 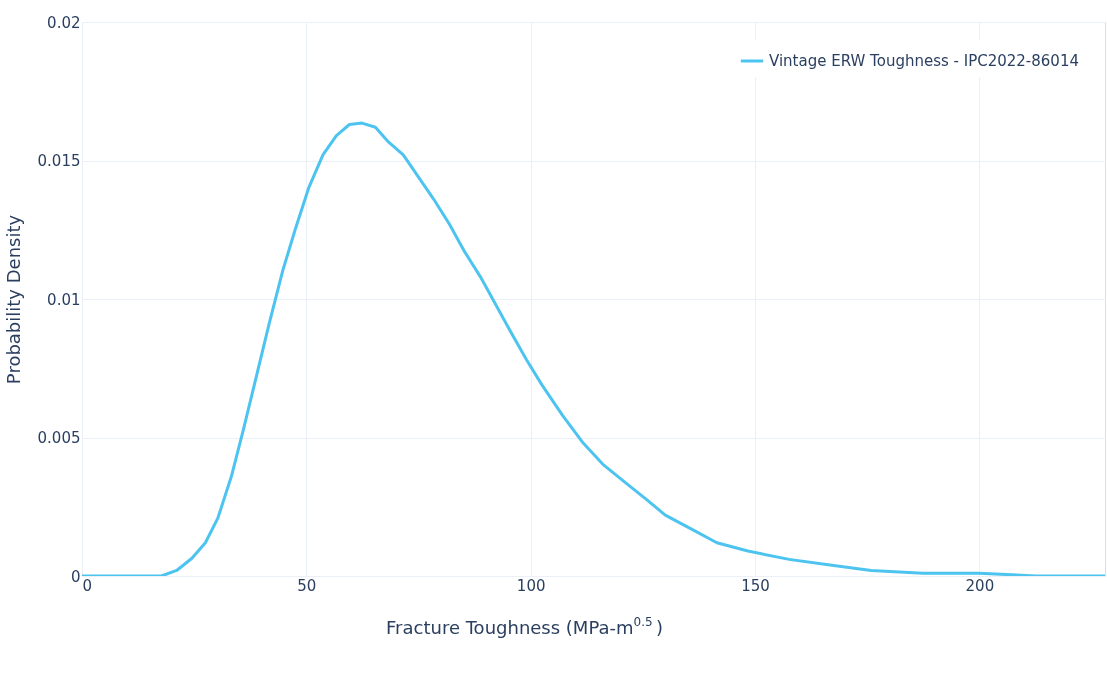 What do you see at coordinates (307, 585) in the screenshot?
I see `x-tick-label: 50` at bounding box center [307, 585].